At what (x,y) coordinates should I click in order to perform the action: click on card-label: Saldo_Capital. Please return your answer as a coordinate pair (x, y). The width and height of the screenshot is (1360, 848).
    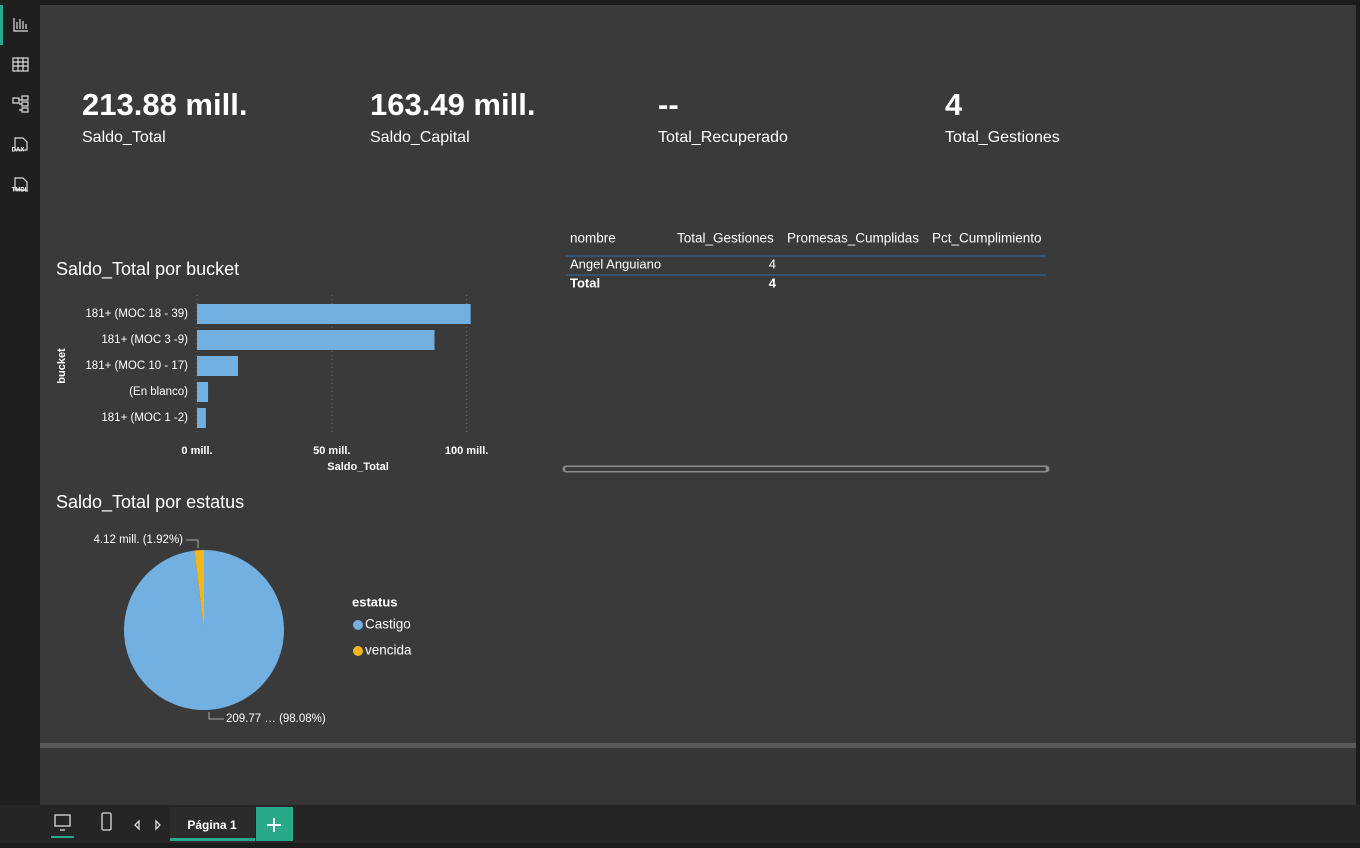
    Looking at the image, I should click on (420, 137).